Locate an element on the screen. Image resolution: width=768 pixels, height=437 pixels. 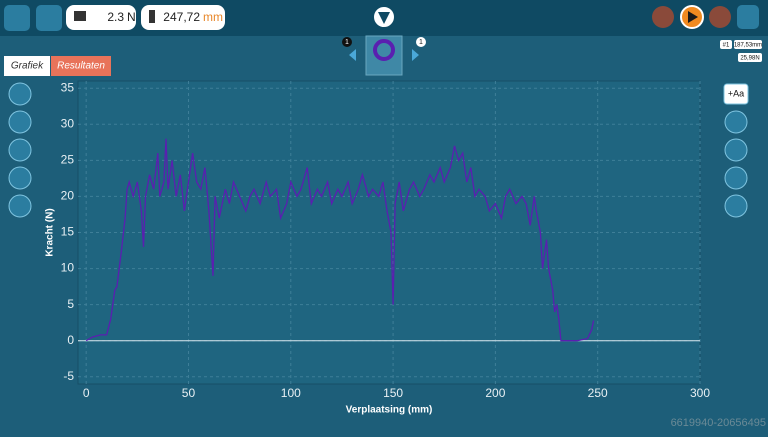
calendar-button is located at coordinates (748, 17).